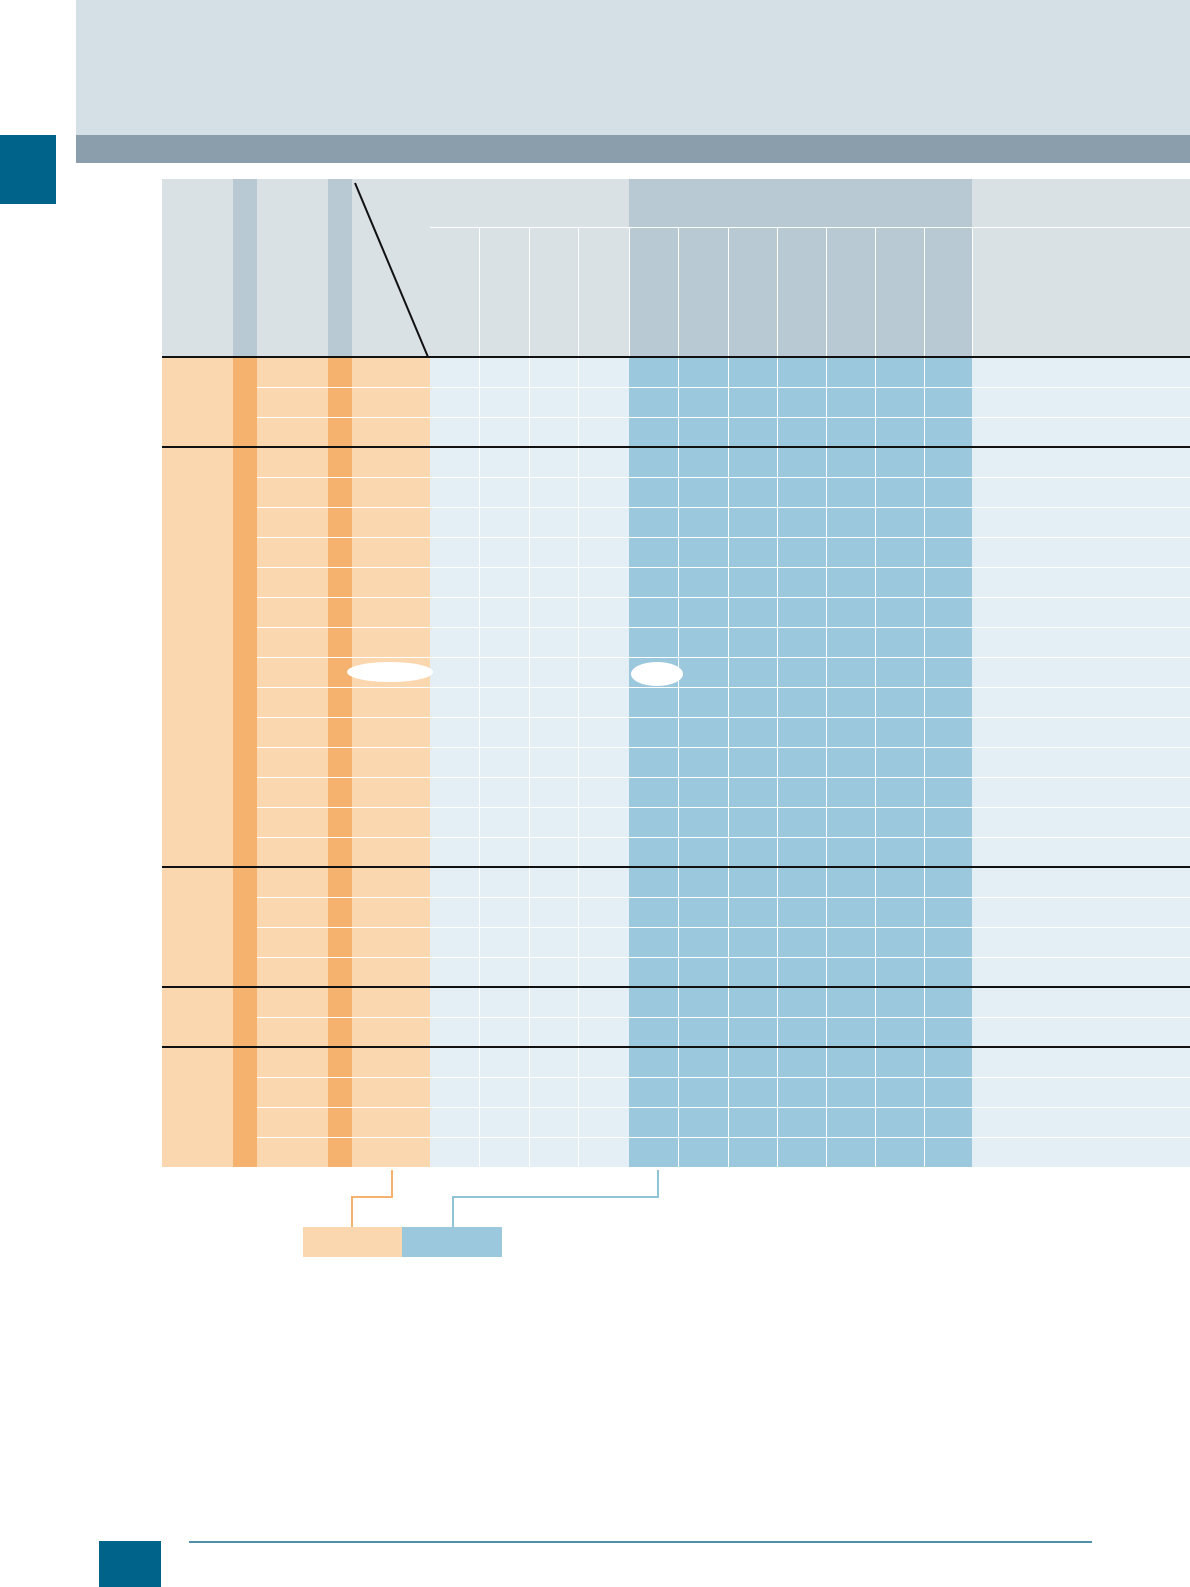 The height and width of the screenshot is (1587, 1190). I want to click on row-strip, so click(340, 762).